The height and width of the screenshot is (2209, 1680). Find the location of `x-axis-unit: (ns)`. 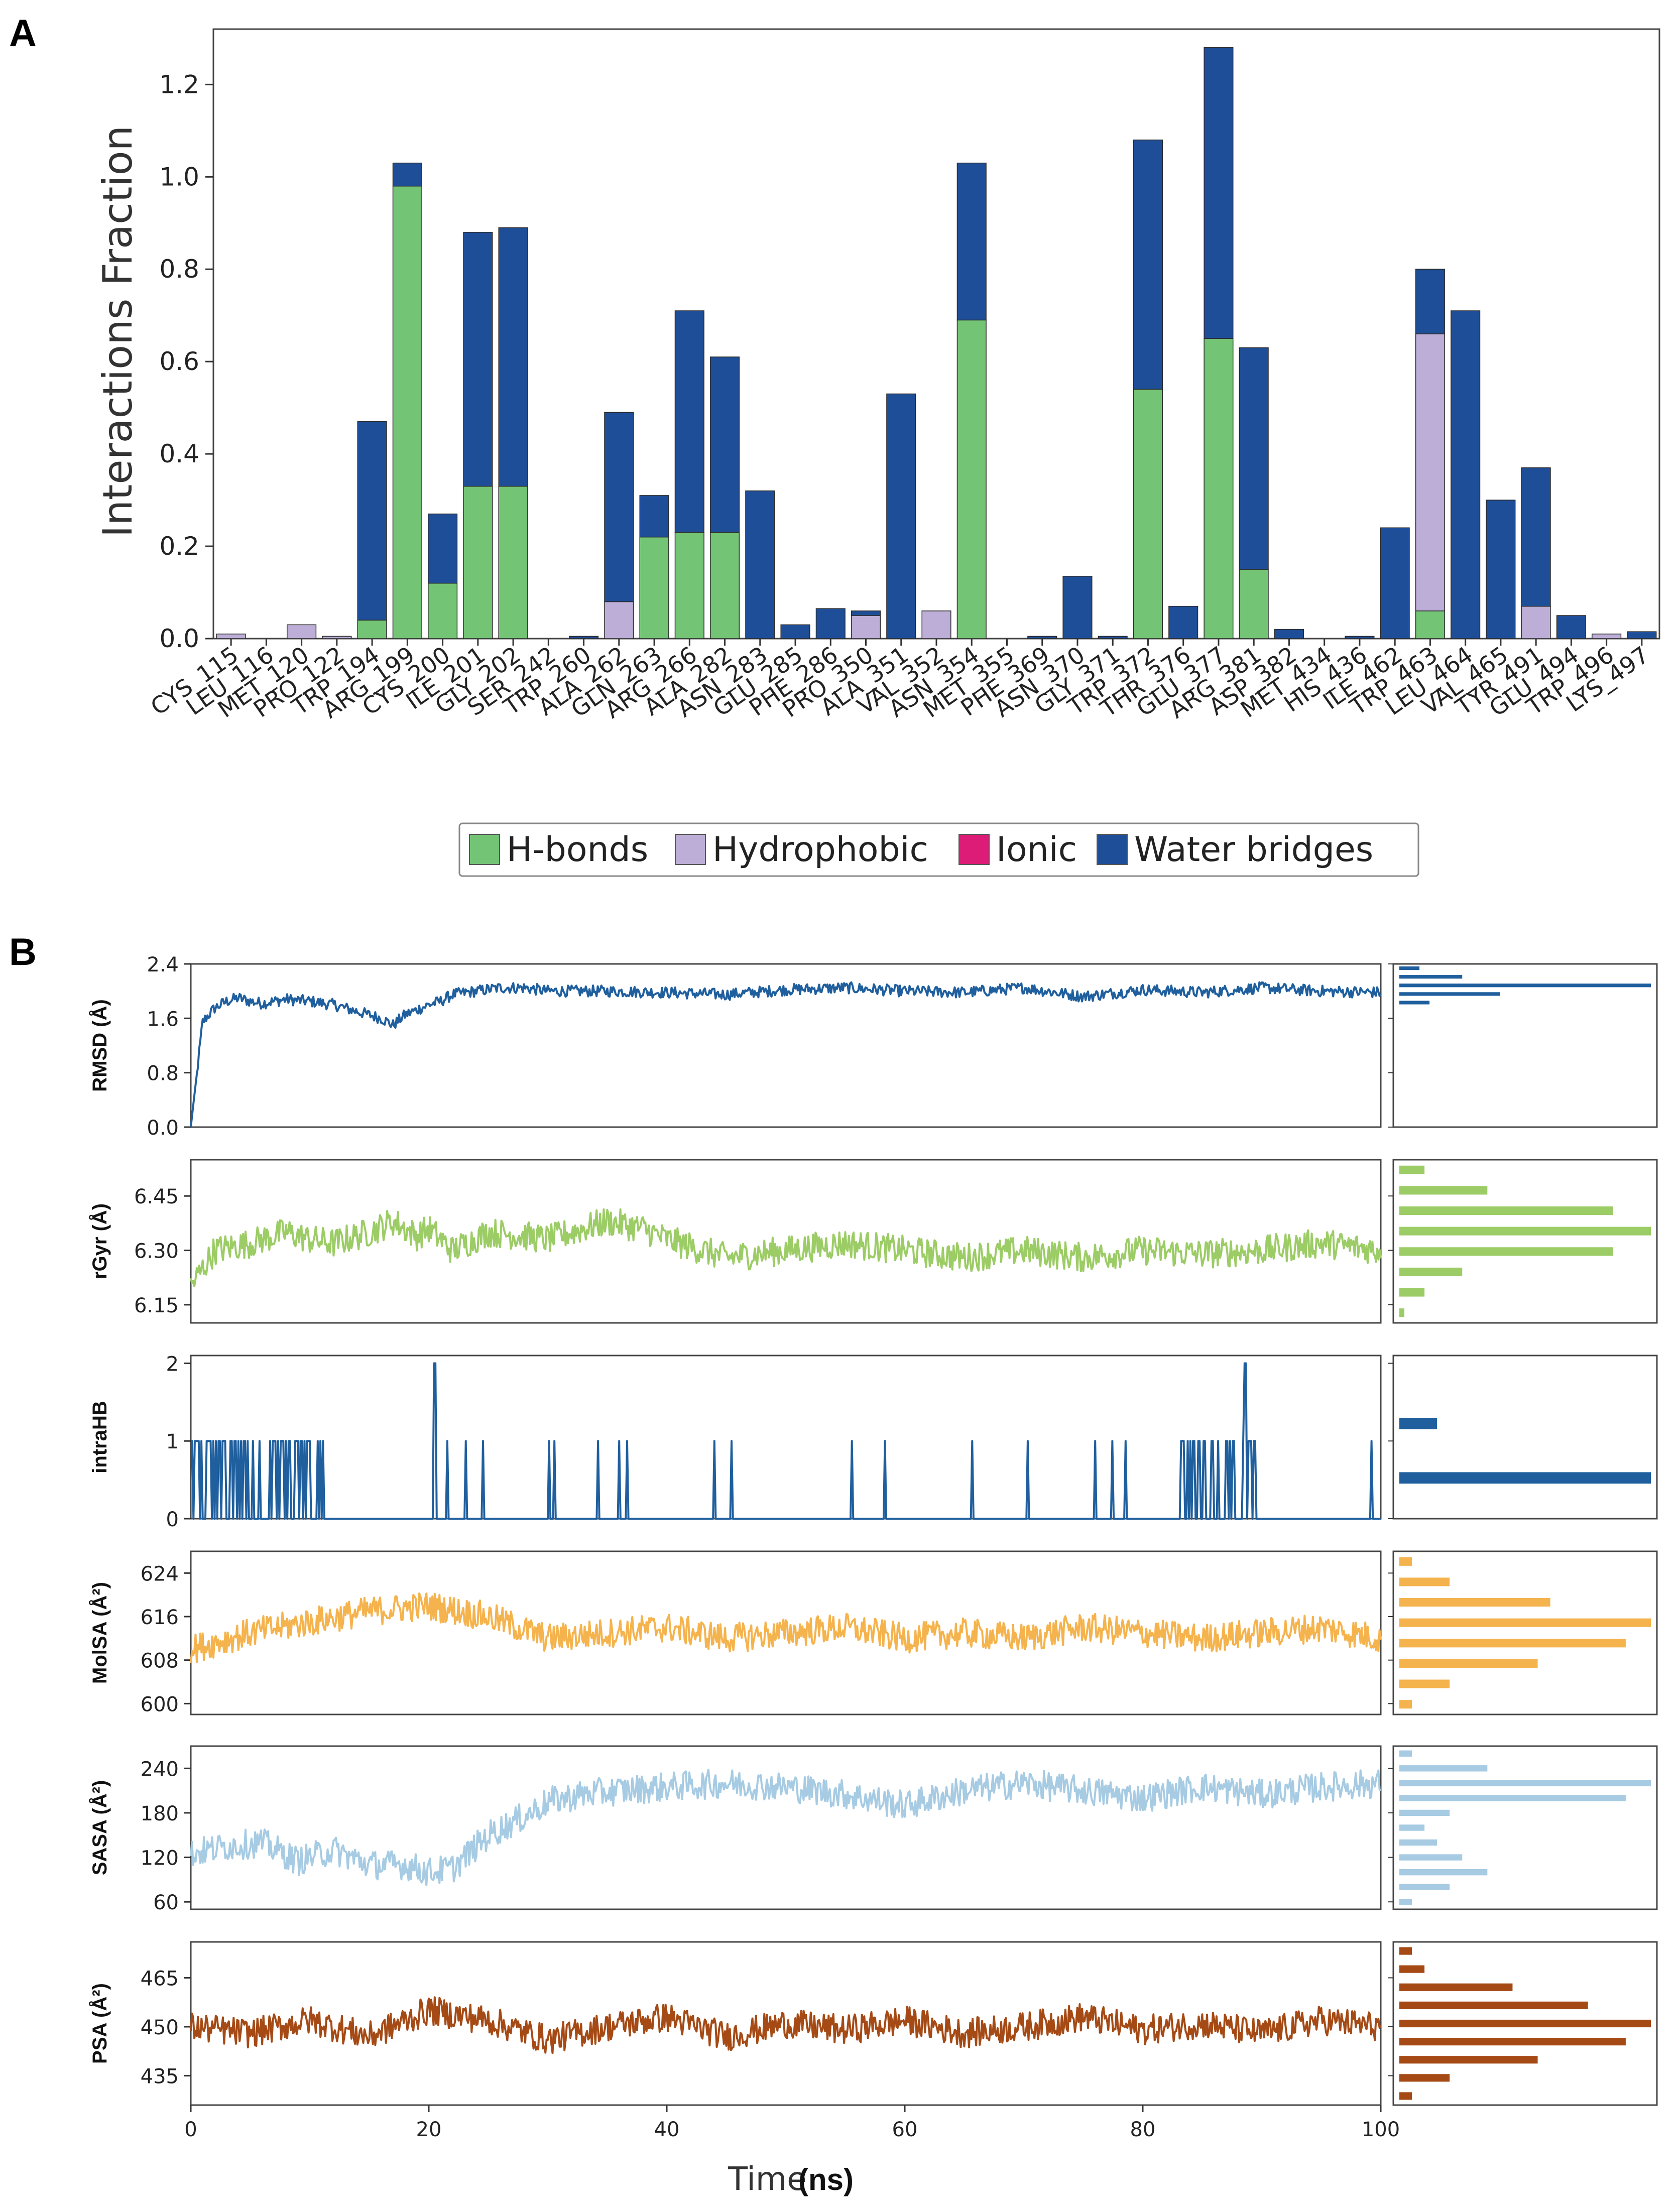

x-axis-unit: (ns) is located at coordinates (826, 2179).